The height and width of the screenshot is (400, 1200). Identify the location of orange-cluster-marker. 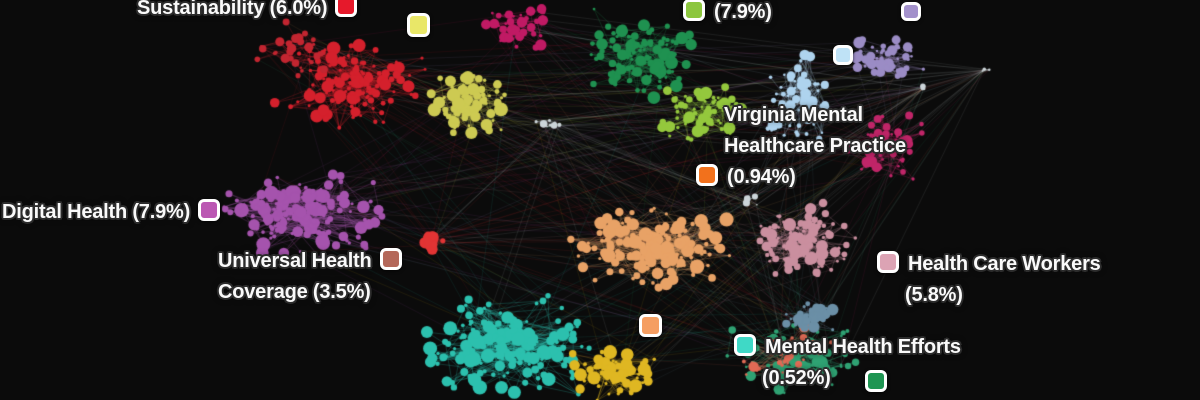
(707, 175).